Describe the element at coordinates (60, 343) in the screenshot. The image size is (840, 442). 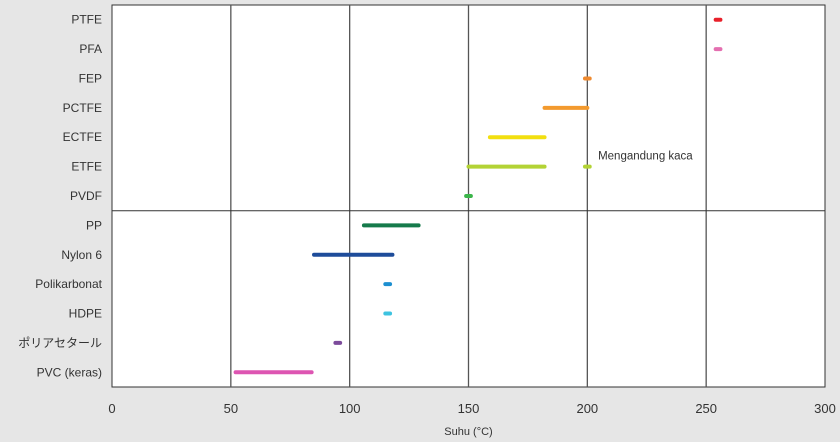
I see `y-tick-label: ポリアセタール` at that location.